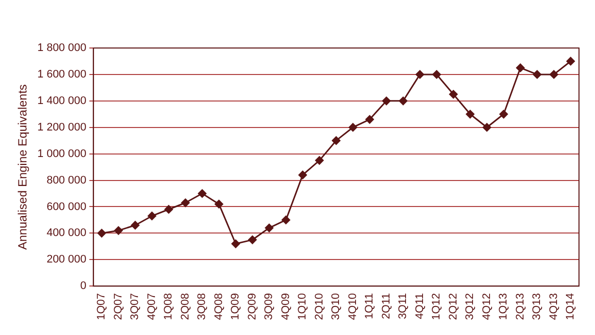 This screenshot has height=335, width=595. Describe the element at coordinates (470, 306) in the screenshot. I see `x-tick-label: 3Q12` at that location.